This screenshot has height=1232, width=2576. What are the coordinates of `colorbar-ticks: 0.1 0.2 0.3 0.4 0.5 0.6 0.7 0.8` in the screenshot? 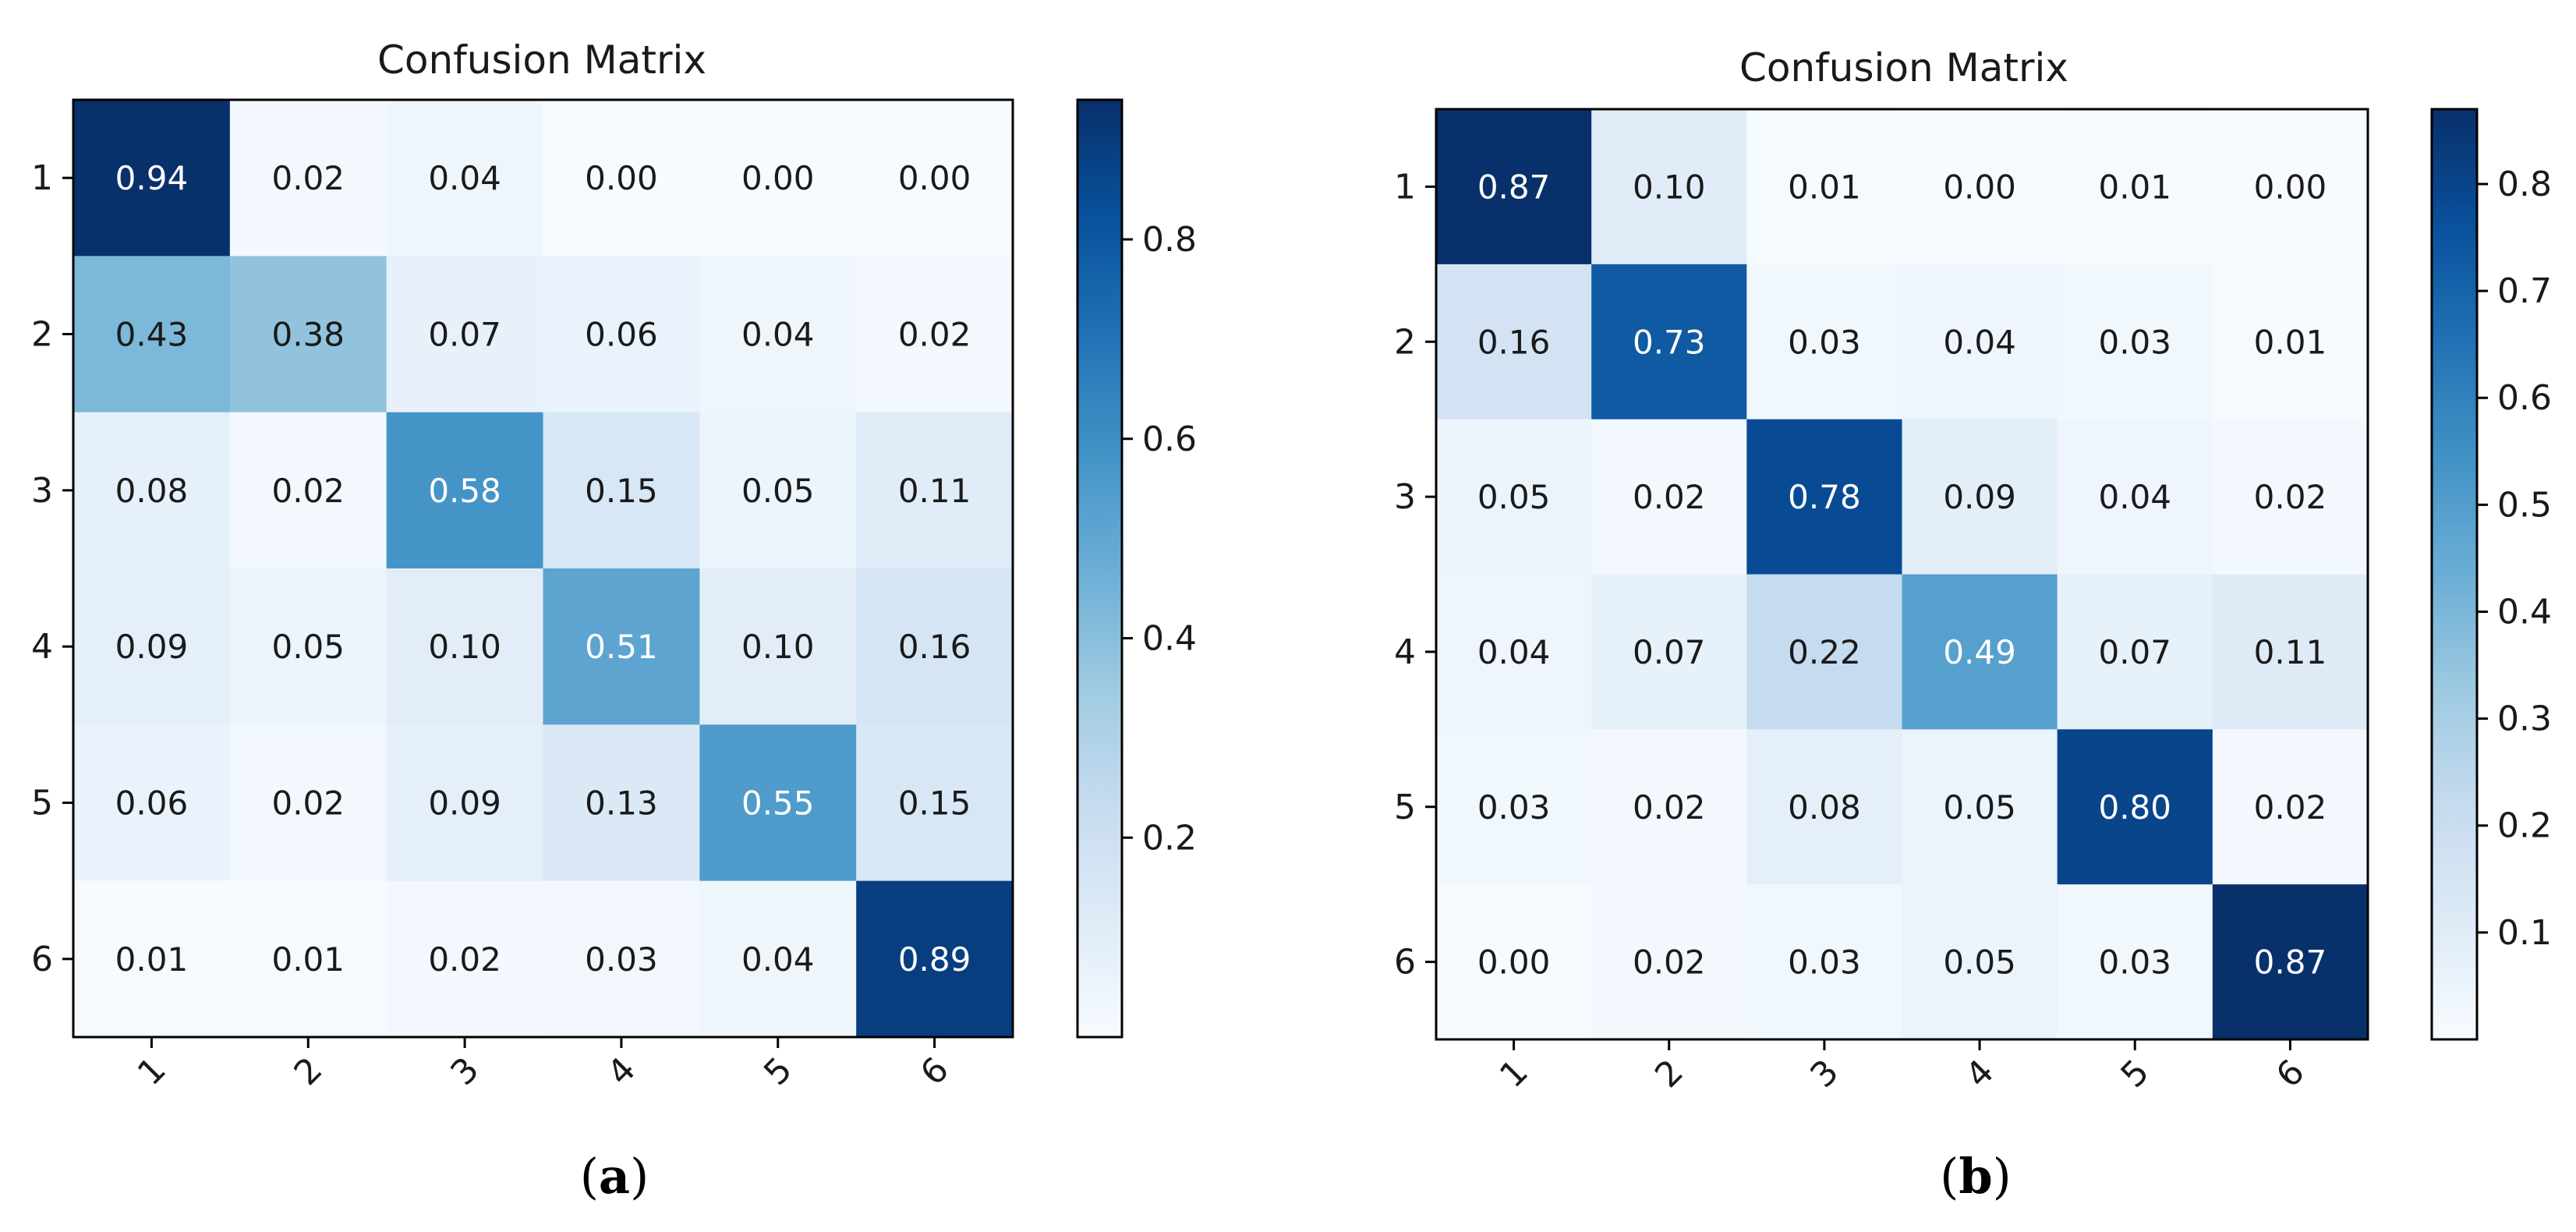 It's located at (2514, 559).